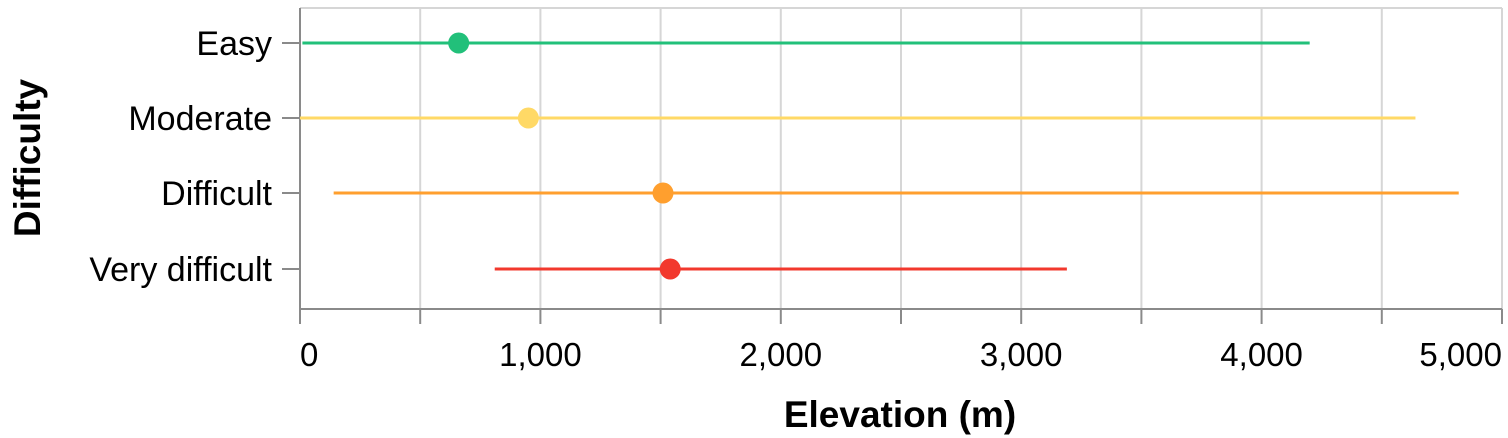 The height and width of the screenshot is (438, 1508). Describe the element at coordinates (194, 157) in the screenshot. I see `y-axis: Easy Moderate Difficult Very difficult` at that location.